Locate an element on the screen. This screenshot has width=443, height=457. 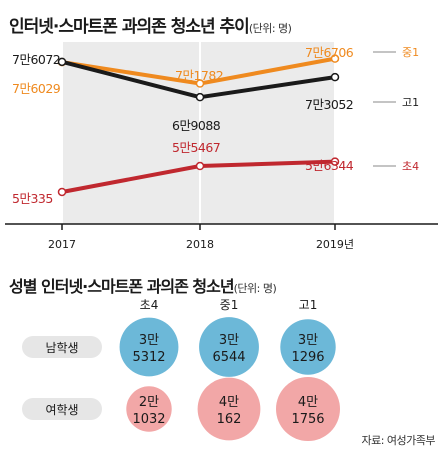
bubble-label-top-female-중1: 4만 is located at coordinates (229, 402).